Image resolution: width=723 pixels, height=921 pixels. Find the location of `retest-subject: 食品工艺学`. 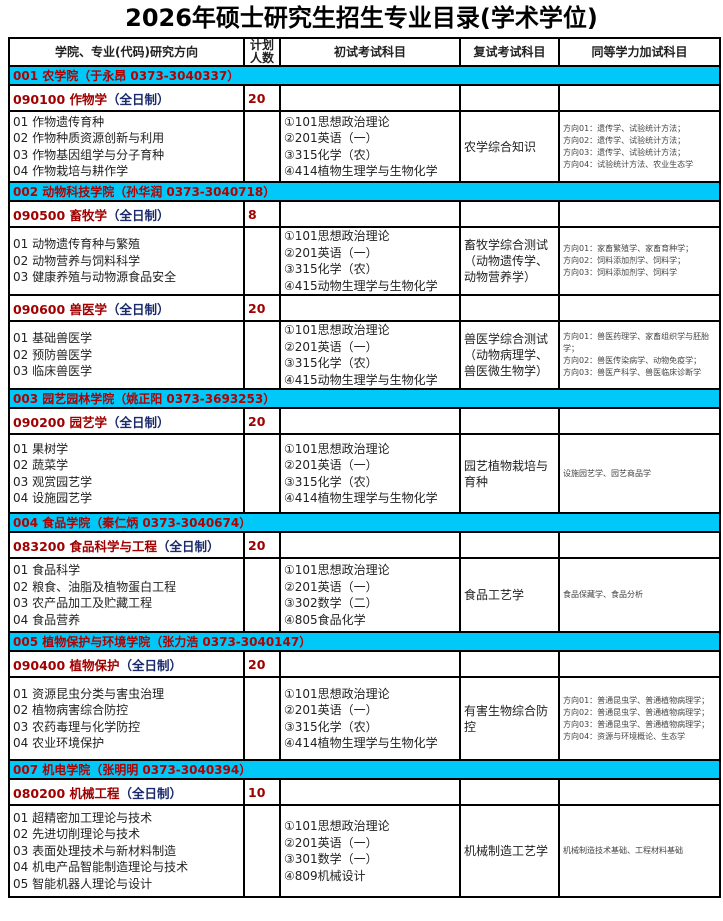

retest-subject: 食品工艺学 is located at coordinates (509, 595).